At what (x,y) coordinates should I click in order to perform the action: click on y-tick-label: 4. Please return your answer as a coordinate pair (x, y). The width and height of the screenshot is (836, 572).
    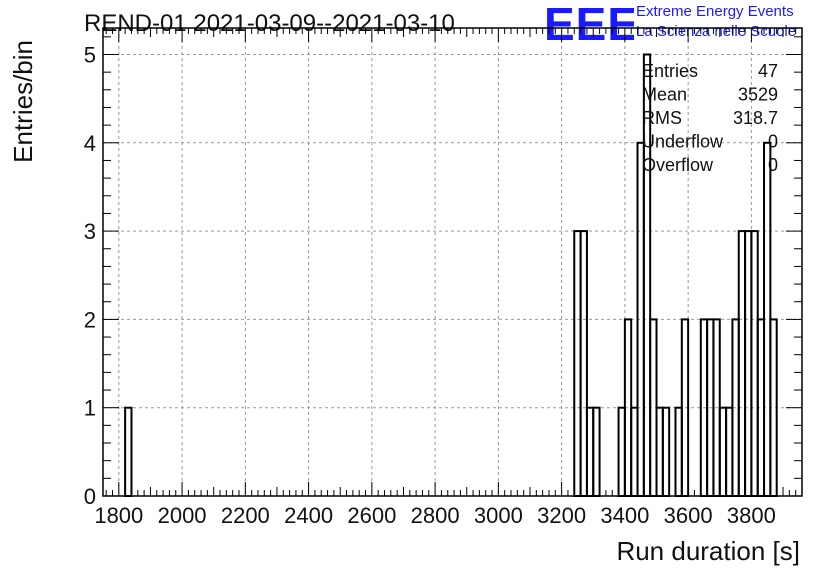
    Looking at the image, I should click on (90, 143).